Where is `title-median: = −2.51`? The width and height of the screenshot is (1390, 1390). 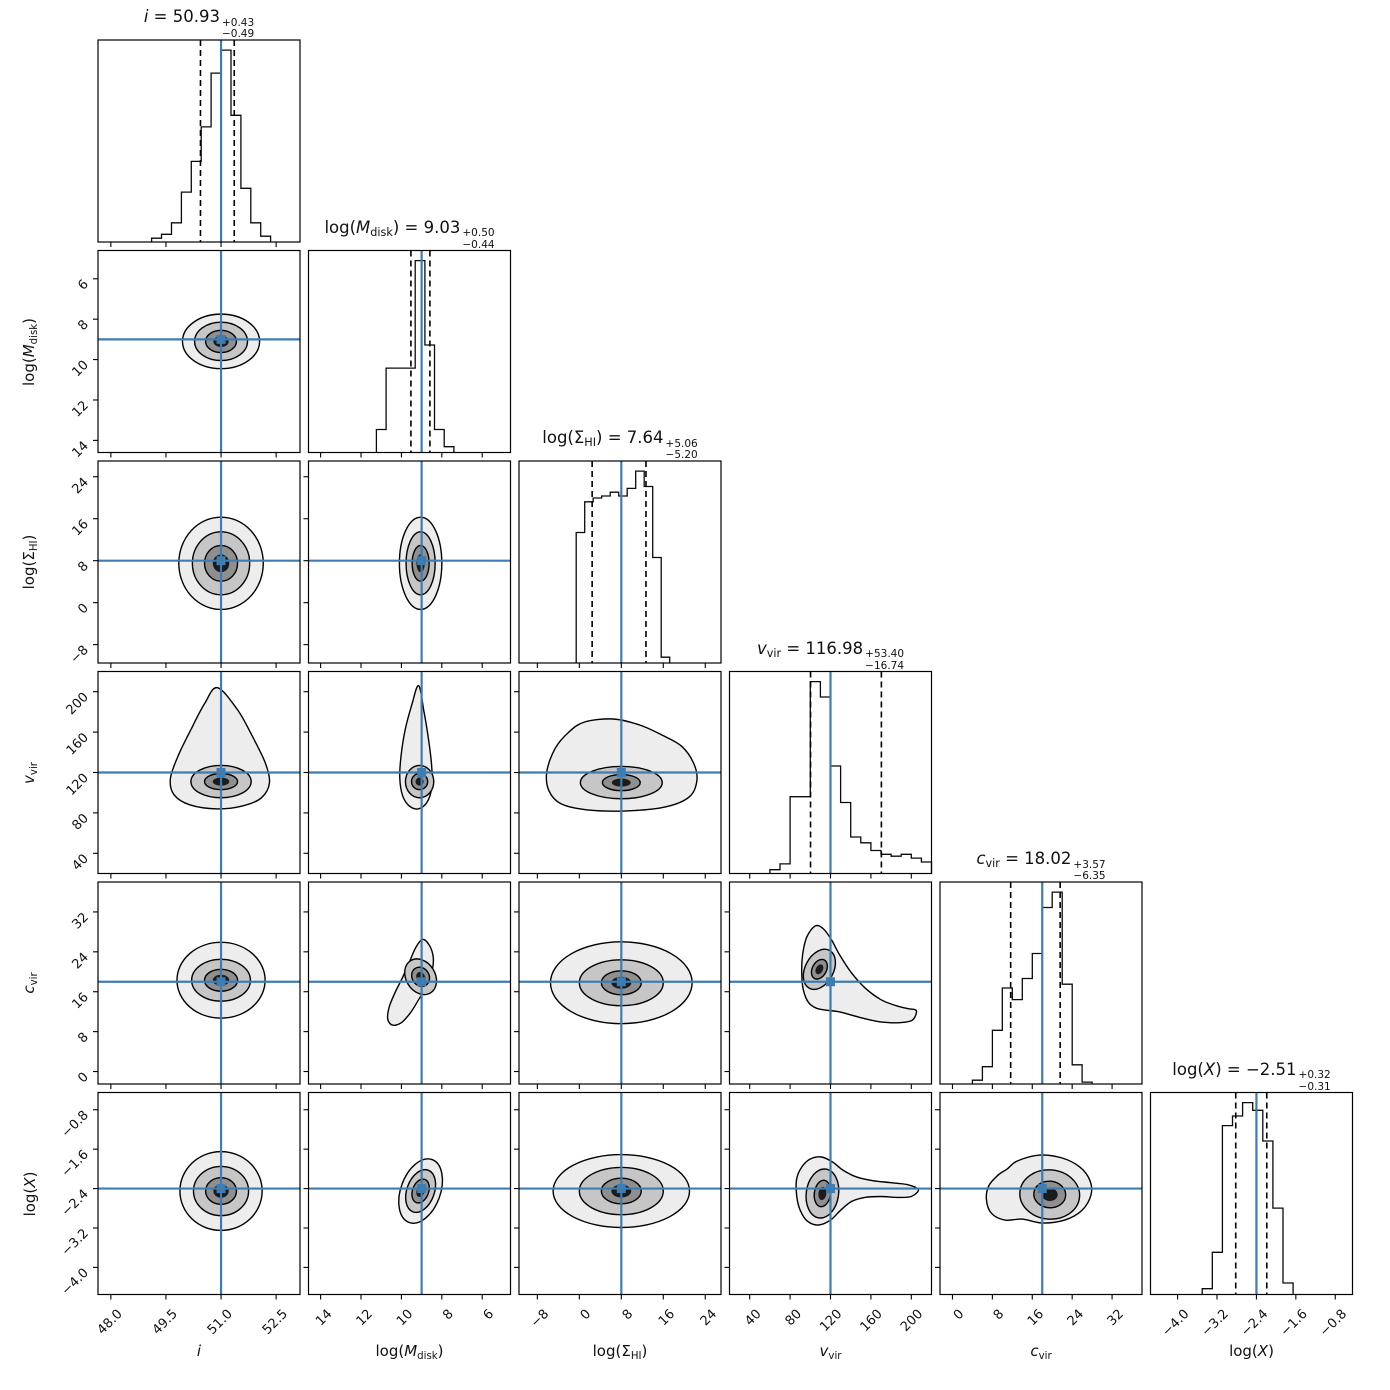
title-median: = −2.51 is located at coordinates (1259, 1069).